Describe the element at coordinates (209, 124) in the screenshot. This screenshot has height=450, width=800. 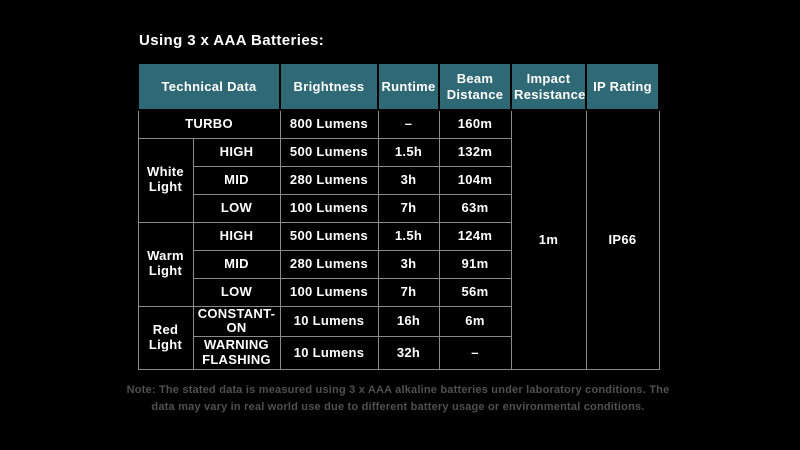
I see `mode-cell: TURBO` at that location.